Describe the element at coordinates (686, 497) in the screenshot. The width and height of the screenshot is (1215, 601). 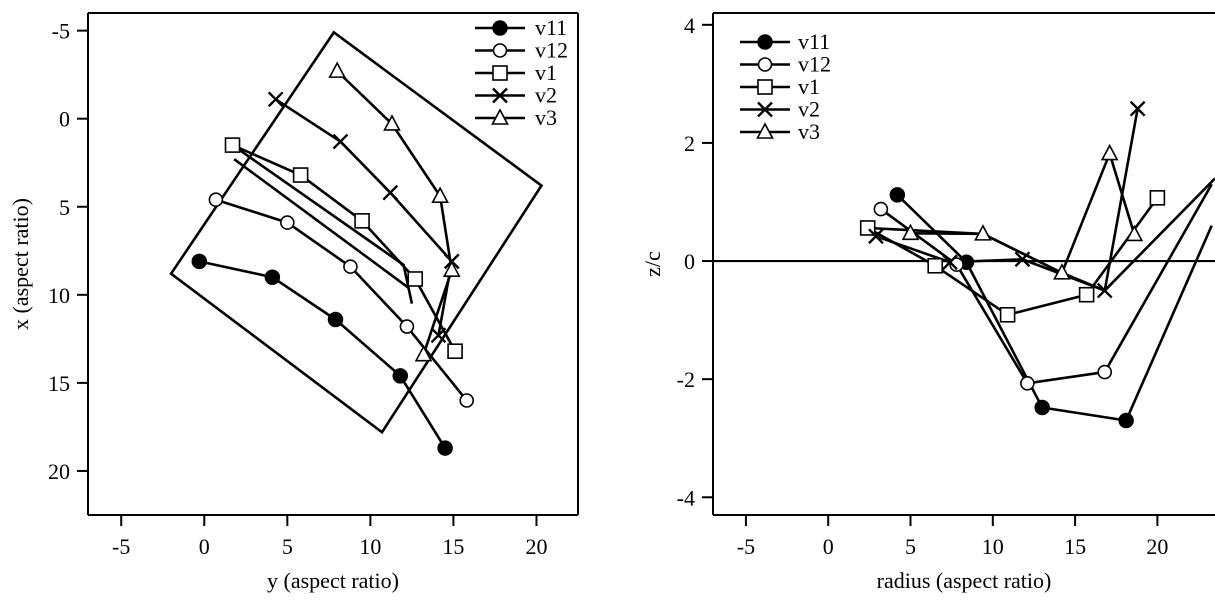
I see `y-tick-label: -4` at that location.